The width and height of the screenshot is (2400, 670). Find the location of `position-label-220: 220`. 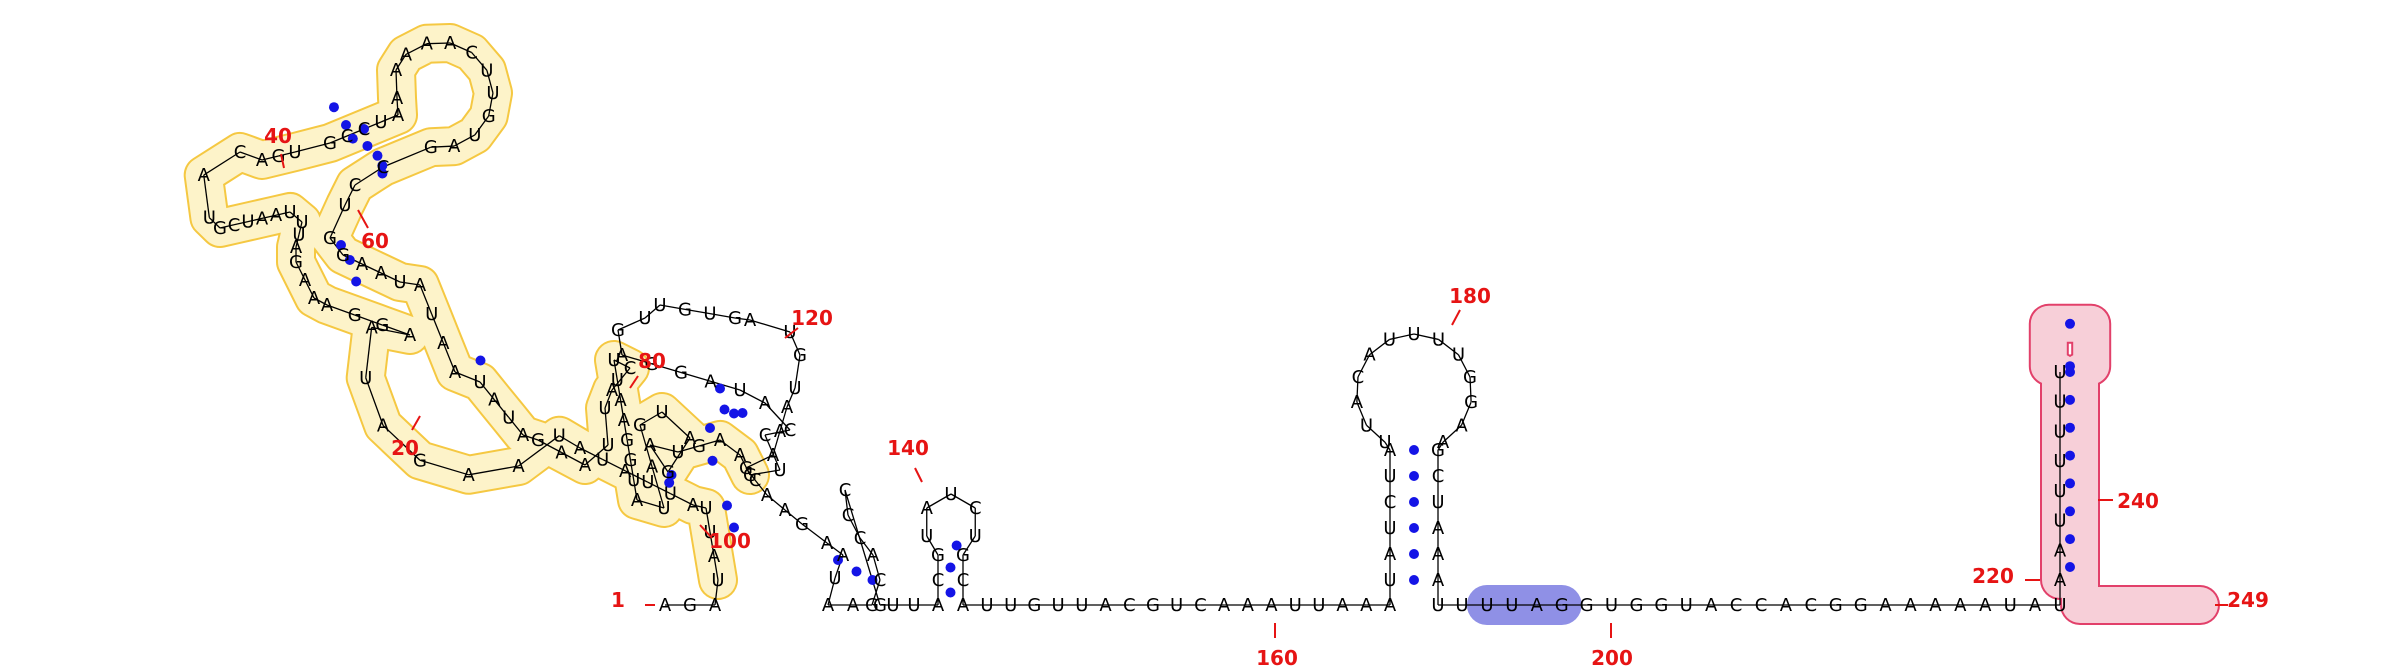

position-label-220: 220 is located at coordinates (1993, 576).